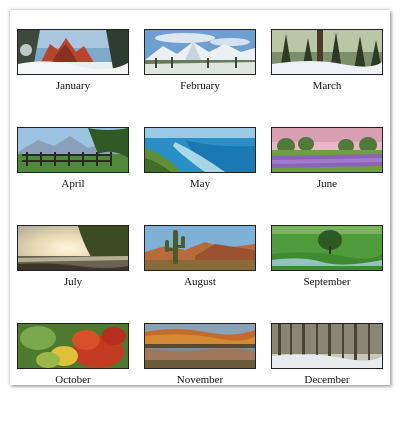 This screenshot has width=400, height=421. I want to click on month-label-february: February, so click(200, 86).